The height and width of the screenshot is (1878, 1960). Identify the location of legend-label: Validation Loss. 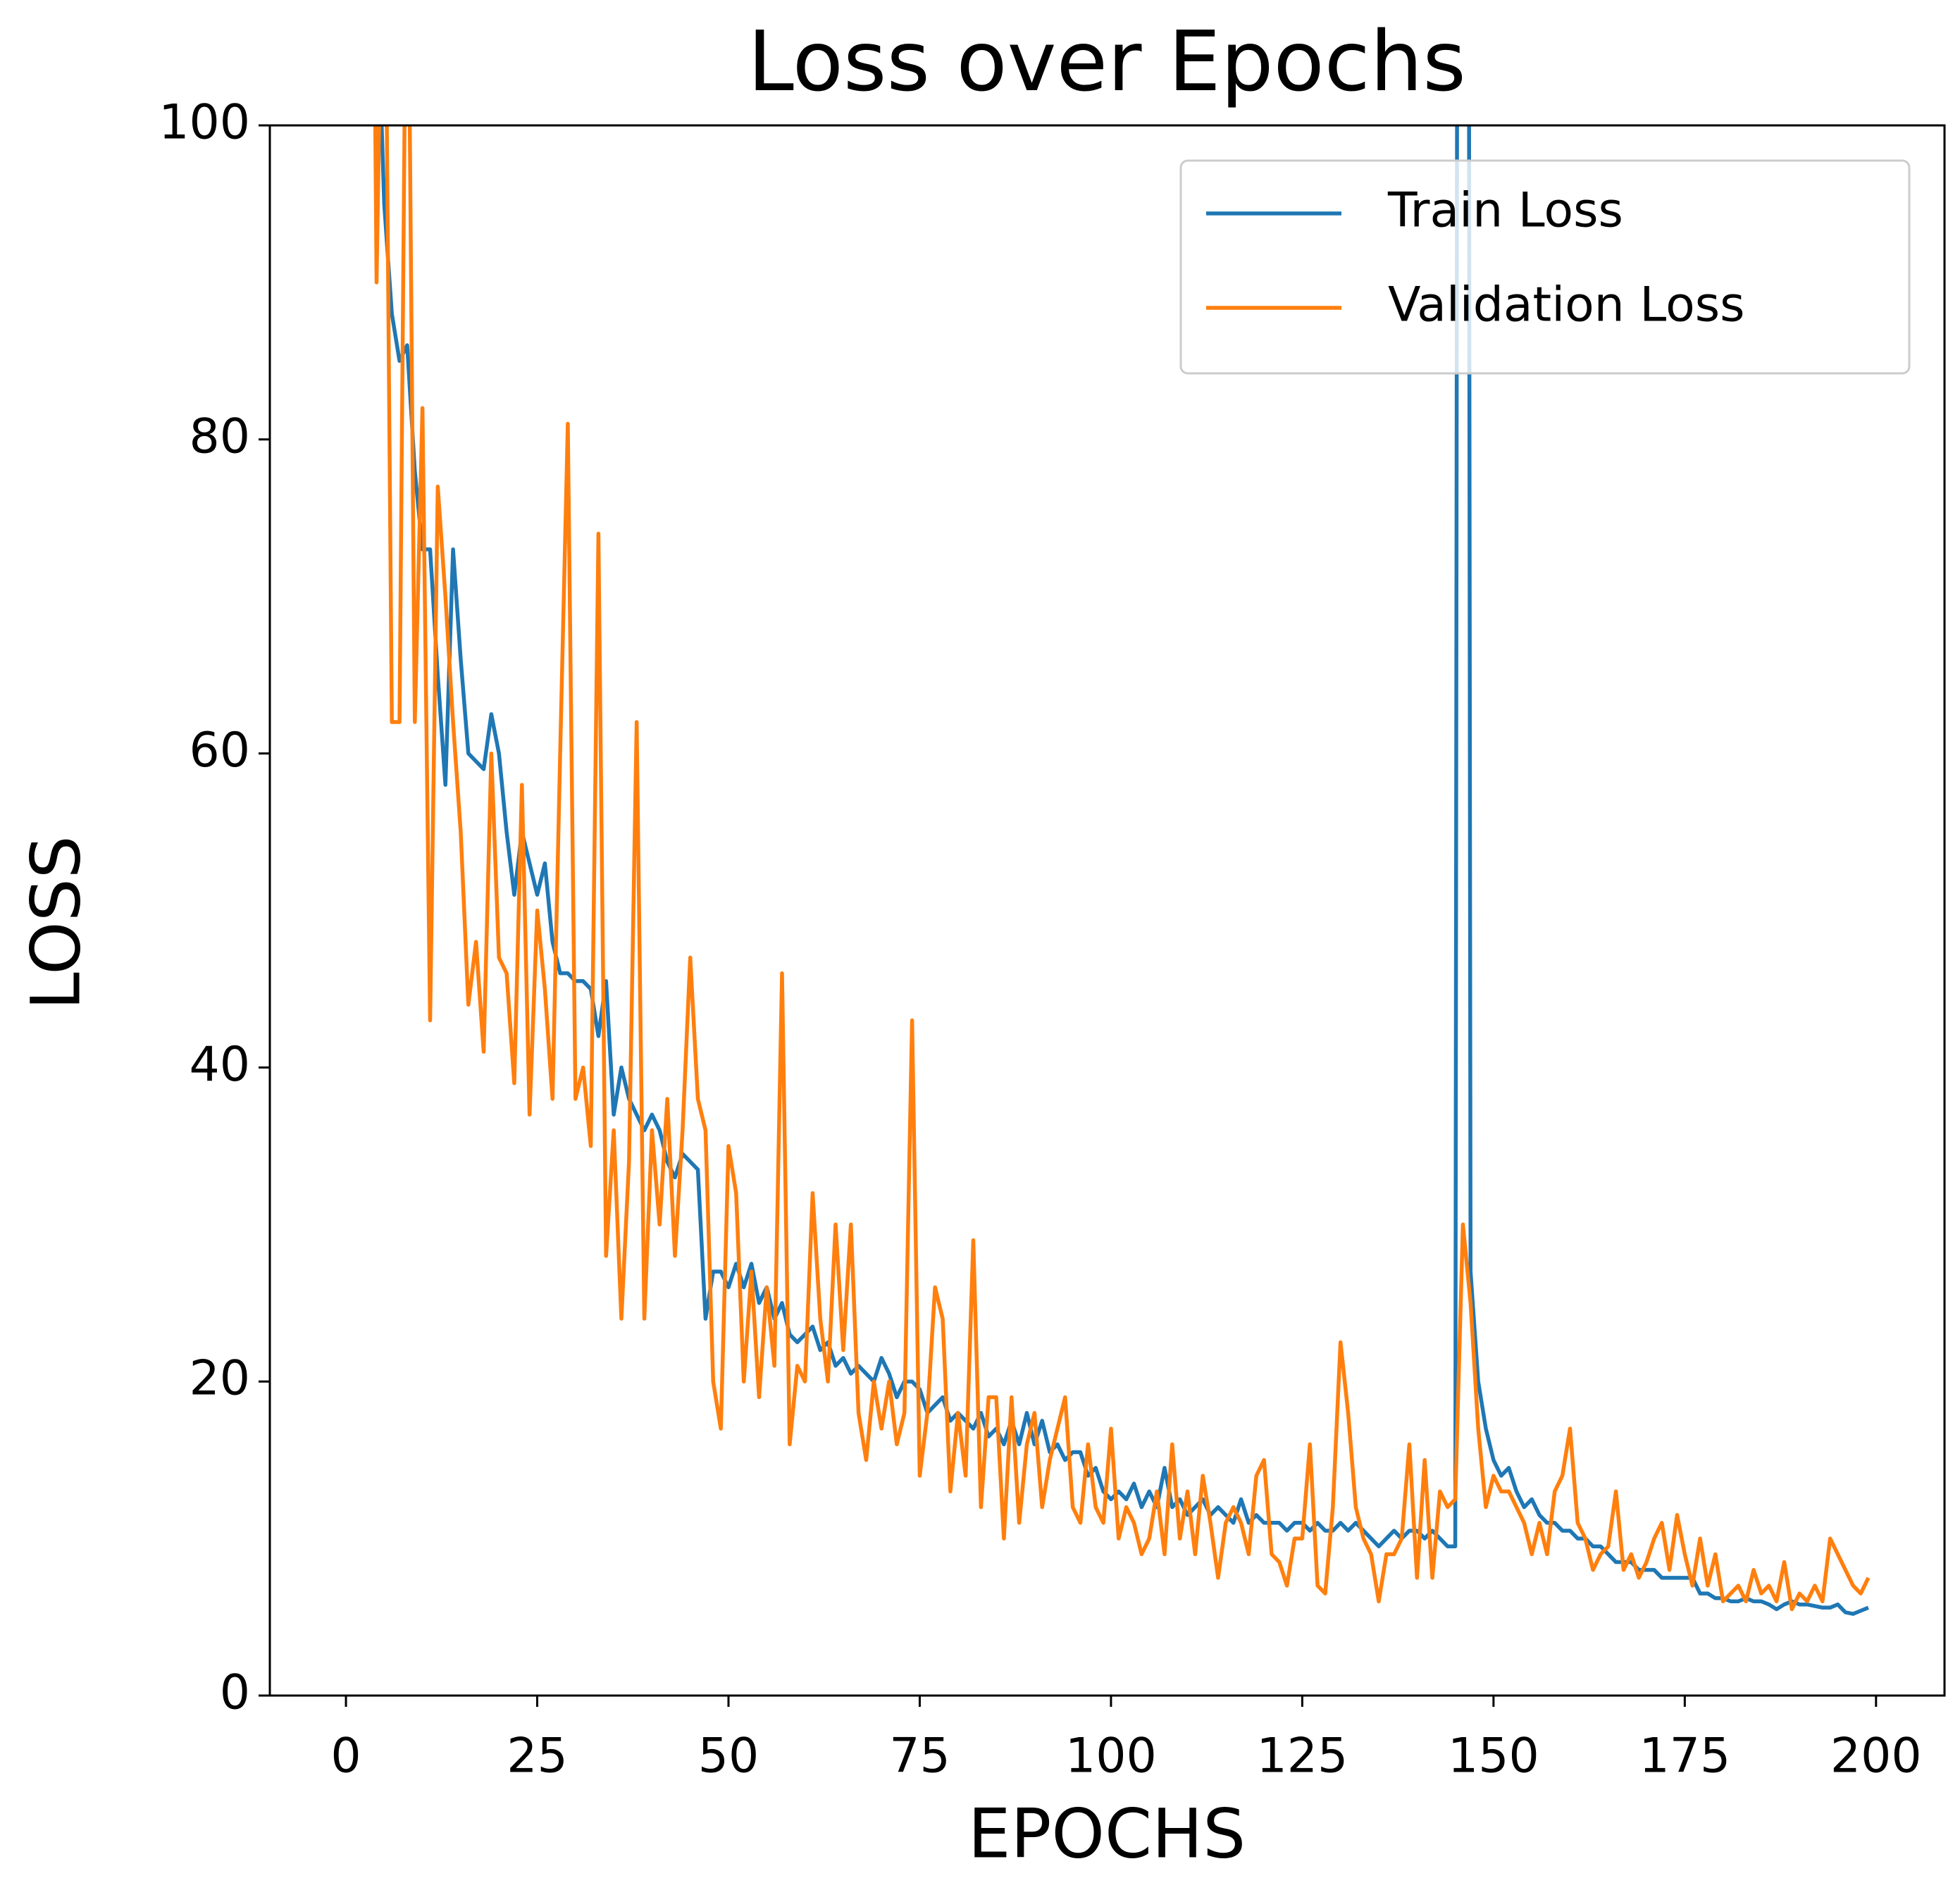
(1567, 305).